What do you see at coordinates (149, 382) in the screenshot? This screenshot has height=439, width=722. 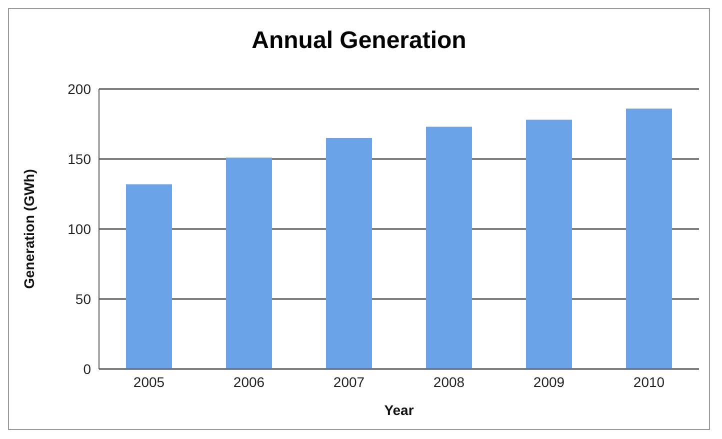 I see `x-tick-label: 2005` at bounding box center [149, 382].